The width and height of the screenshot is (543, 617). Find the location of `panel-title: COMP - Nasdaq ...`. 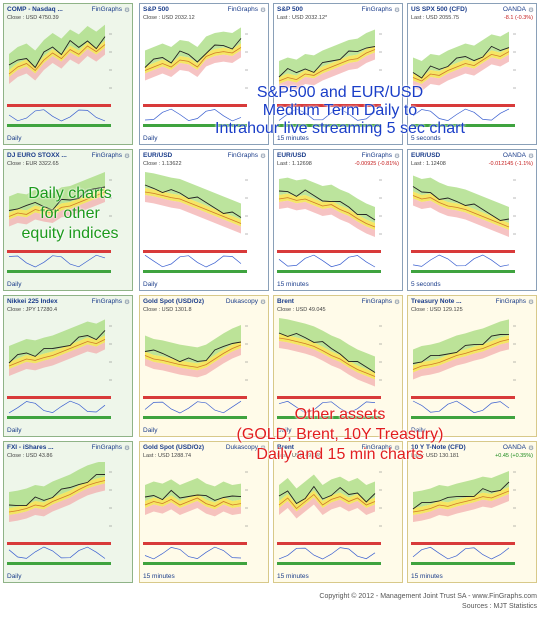

panel-title: COMP - Nasdaq ... is located at coordinates (35, 9).